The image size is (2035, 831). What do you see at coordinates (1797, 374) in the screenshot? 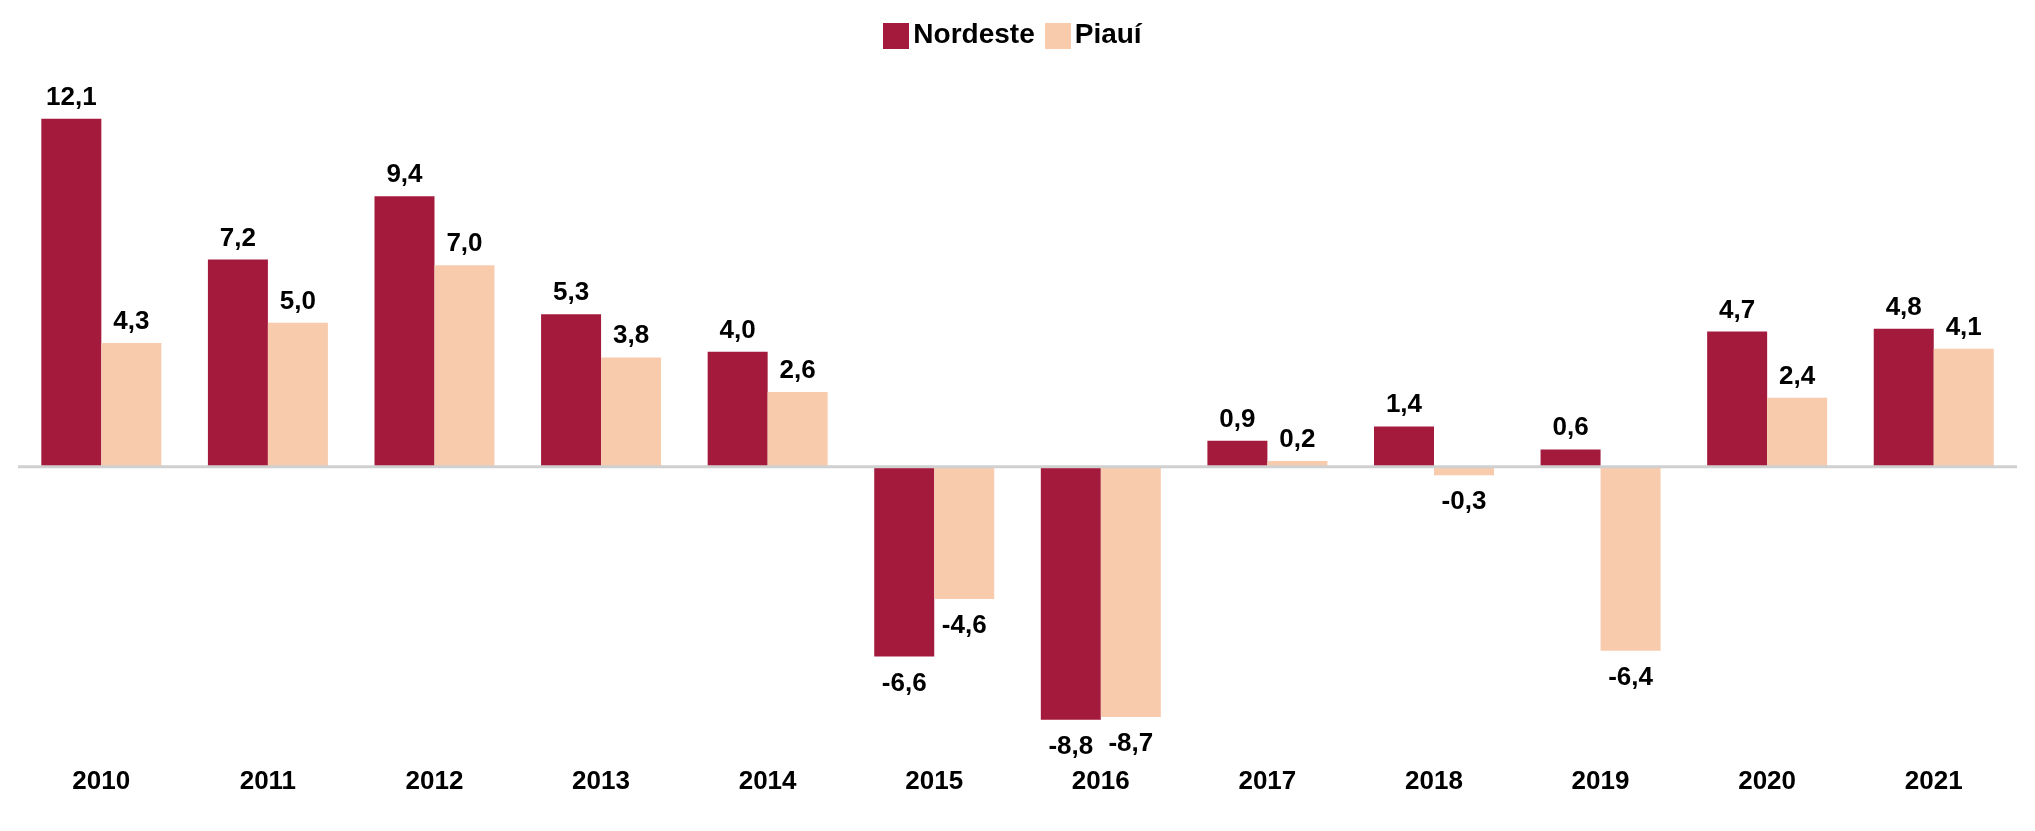
I see `data-label: 2,4` at bounding box center [1797, 374].